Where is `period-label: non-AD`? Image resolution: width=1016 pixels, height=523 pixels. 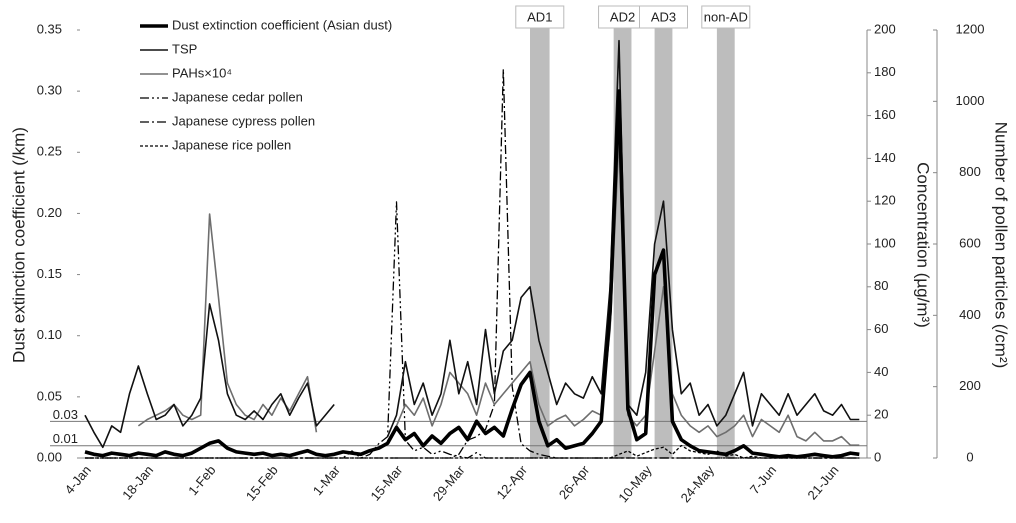 period-label: non-AD is located at coordinates (726, 16).